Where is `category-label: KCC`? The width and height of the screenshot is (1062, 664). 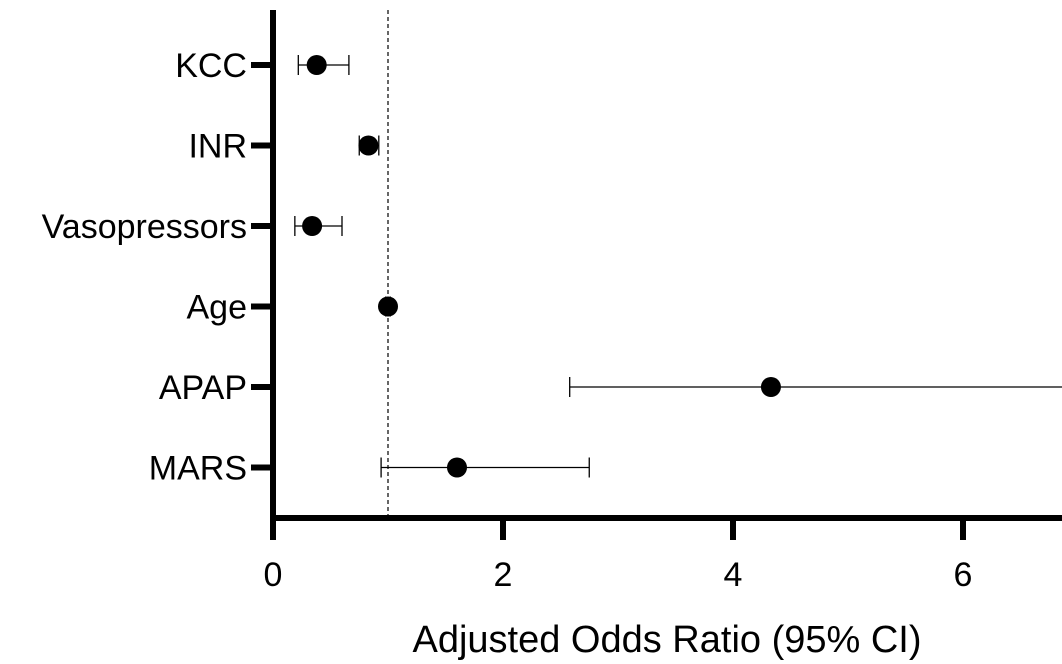
category-label: KCC is located at coordinates (211, 66).